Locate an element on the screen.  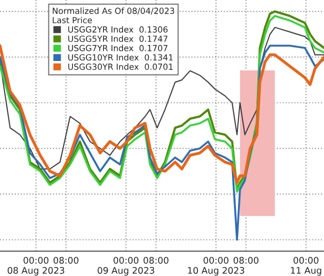
legend-label: USGG2YR Index 0.1306 is located at coordinates (118, 29).